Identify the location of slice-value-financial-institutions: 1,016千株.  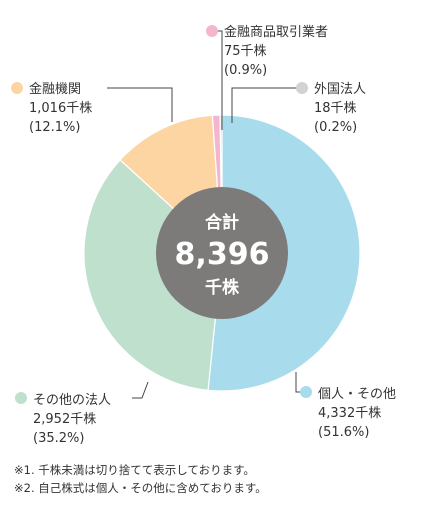
(60, 108).